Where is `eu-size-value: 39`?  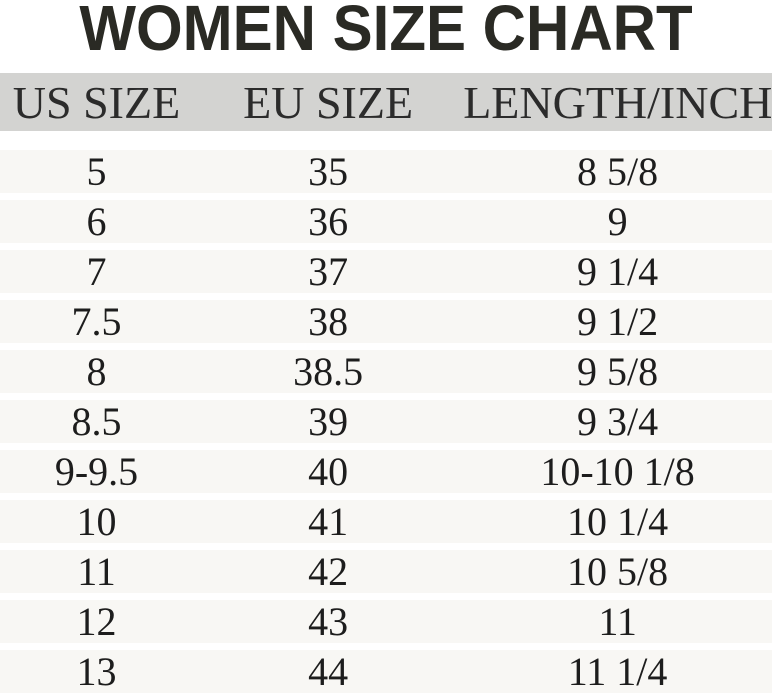
eu-size-value: 39 is located at coordinates (328, 421).